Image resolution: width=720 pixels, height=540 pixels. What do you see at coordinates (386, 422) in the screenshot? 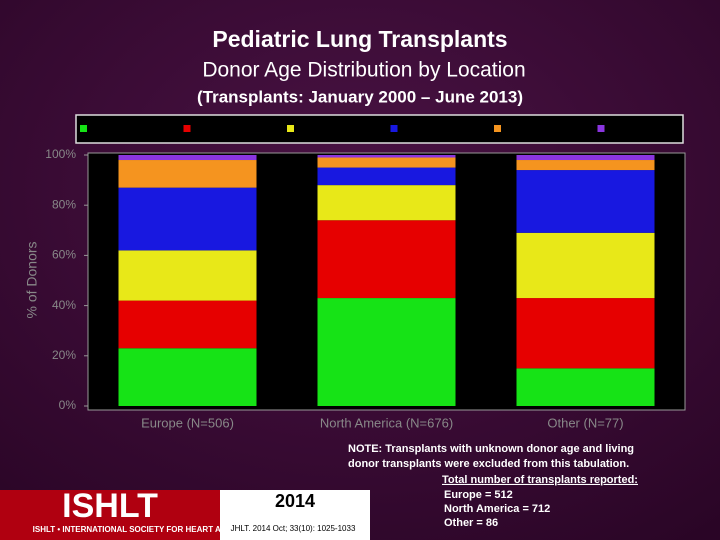
I see `x-tick-label: North America (N=676)` at bounding box center [386, 422].